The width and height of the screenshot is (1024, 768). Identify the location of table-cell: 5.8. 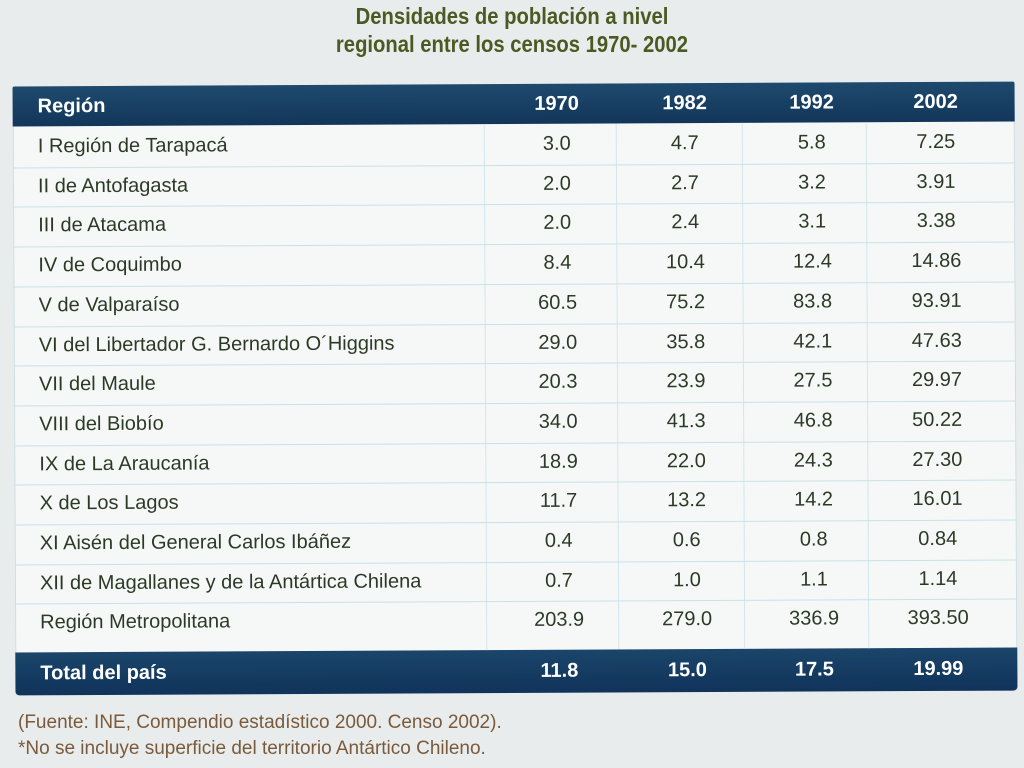
(811, 142).